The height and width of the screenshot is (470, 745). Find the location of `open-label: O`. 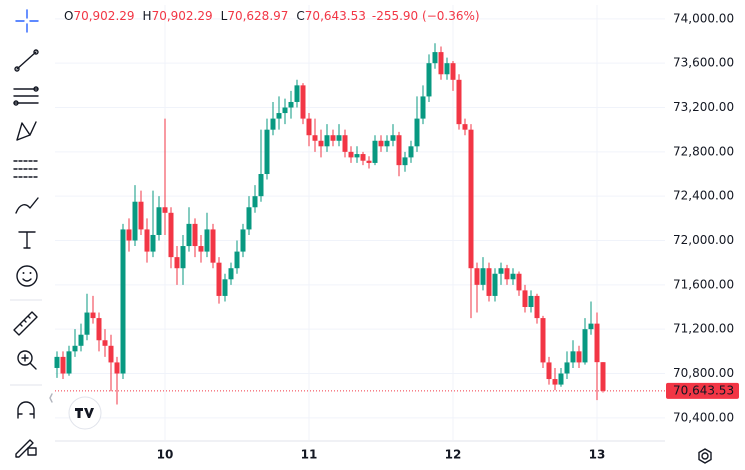

open-label: O is located at coordinates (68, 16).